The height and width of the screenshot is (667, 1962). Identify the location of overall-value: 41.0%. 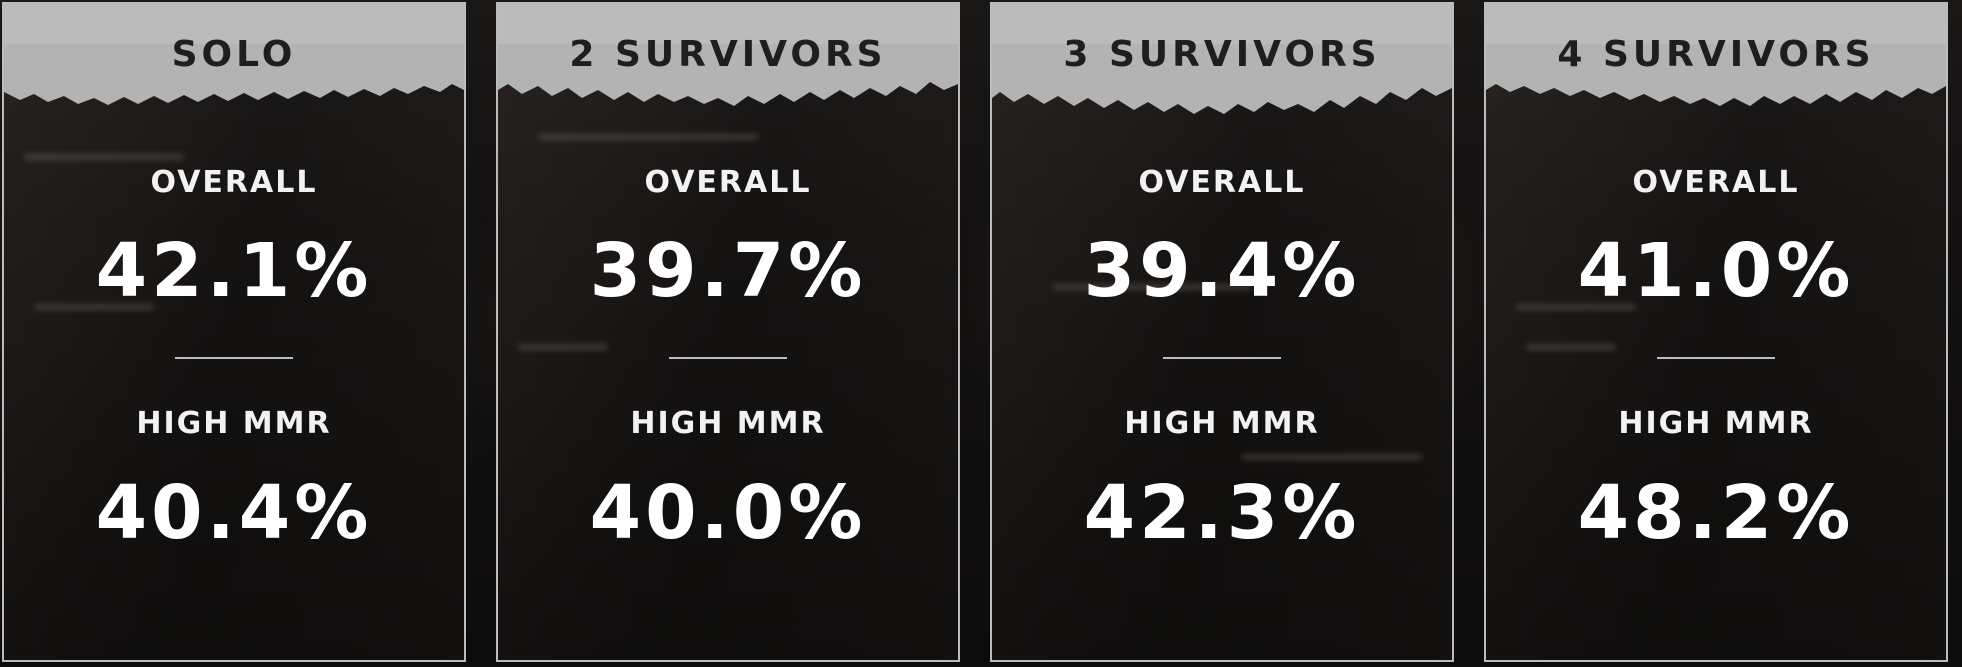
(1716, 271).